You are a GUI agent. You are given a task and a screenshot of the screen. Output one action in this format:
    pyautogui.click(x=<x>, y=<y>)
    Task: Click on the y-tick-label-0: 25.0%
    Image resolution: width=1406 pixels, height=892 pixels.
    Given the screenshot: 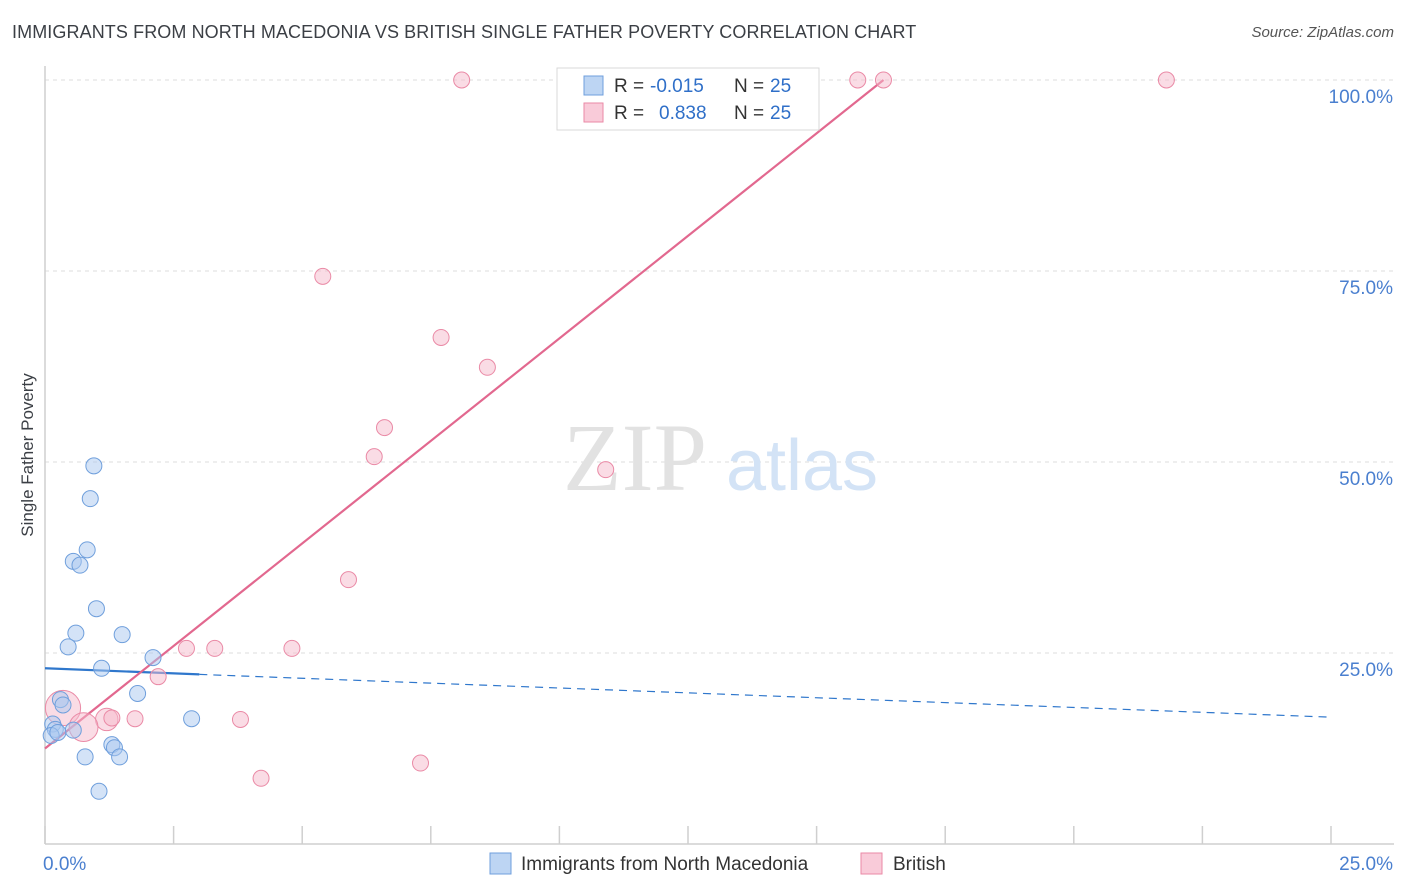 What is the action you would take?
    pyautogui.click(x=1366, y=670)
    